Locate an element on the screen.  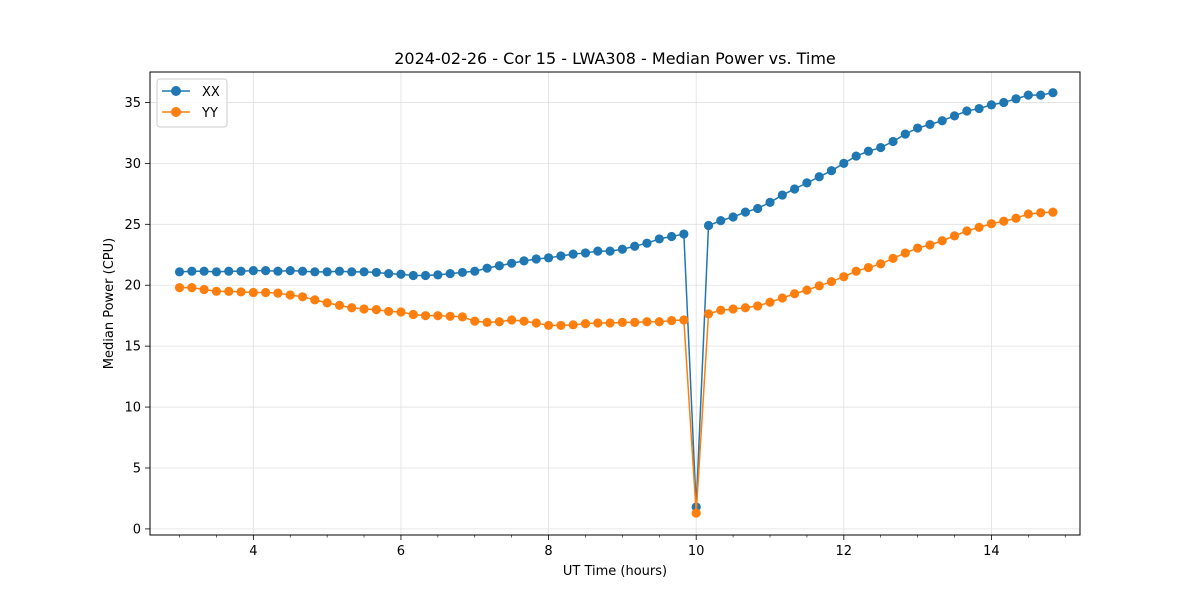
x-tick-label: 6 is located at coordinates (401, 551).